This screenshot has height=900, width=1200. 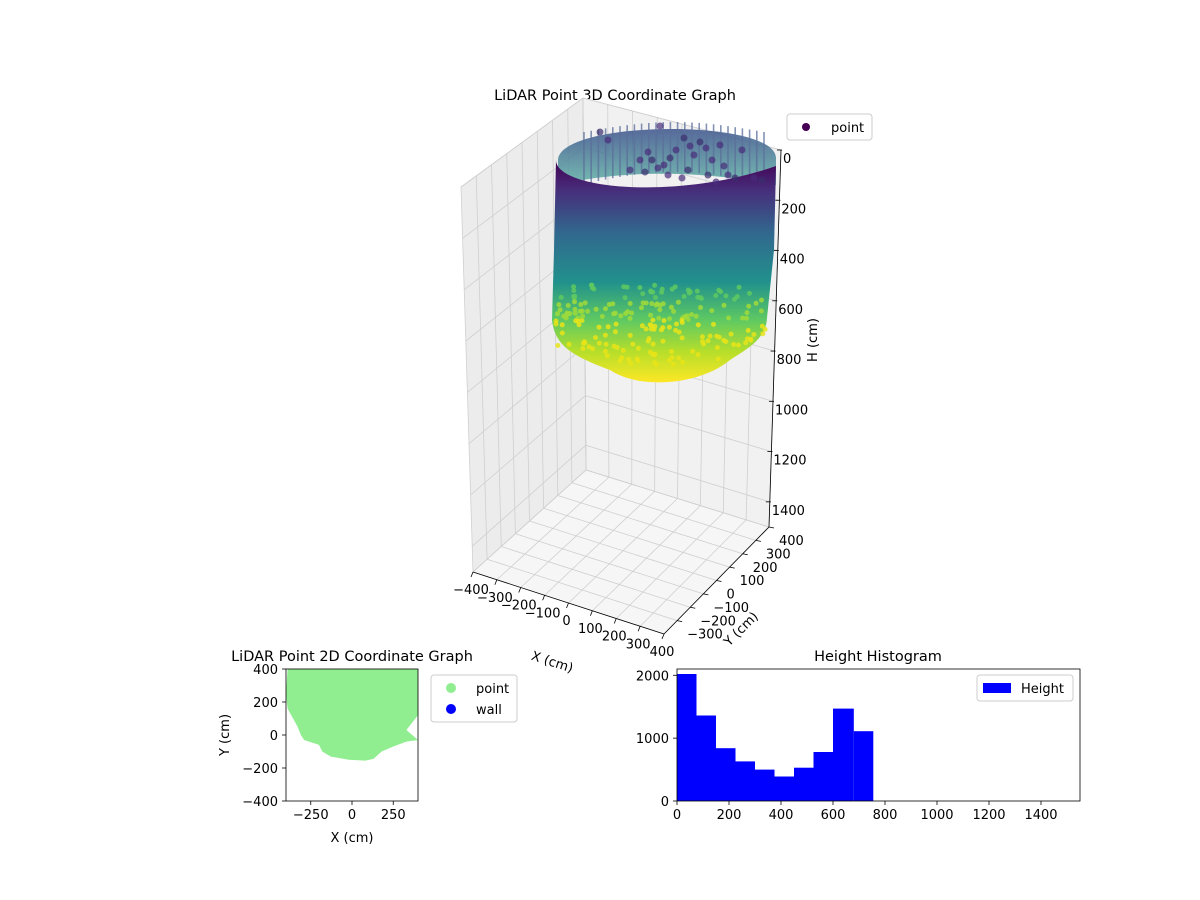 I want to click on y-tick-label-3d-1: −200, so click(x=718, y=621).